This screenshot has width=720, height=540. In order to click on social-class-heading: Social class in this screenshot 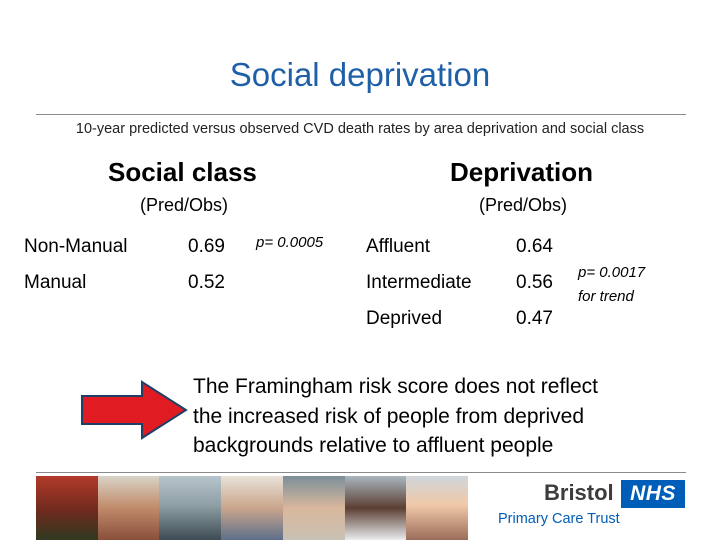, I will do `click(182, 172)`.